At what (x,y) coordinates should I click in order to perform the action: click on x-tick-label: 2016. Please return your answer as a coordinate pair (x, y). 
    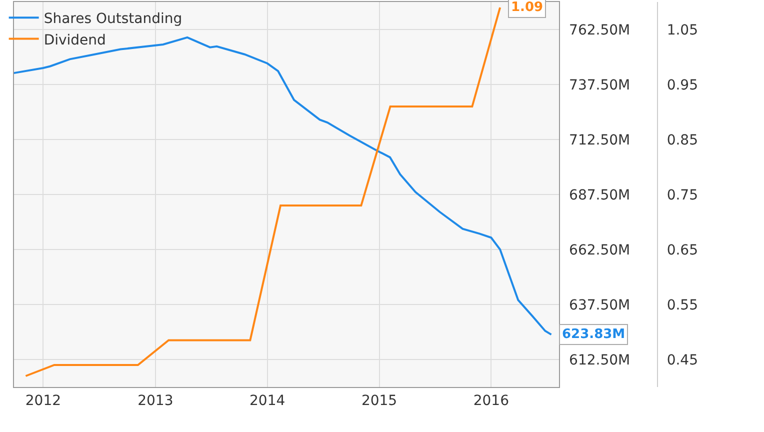
    Looking at the image, I should click on (491, 400).